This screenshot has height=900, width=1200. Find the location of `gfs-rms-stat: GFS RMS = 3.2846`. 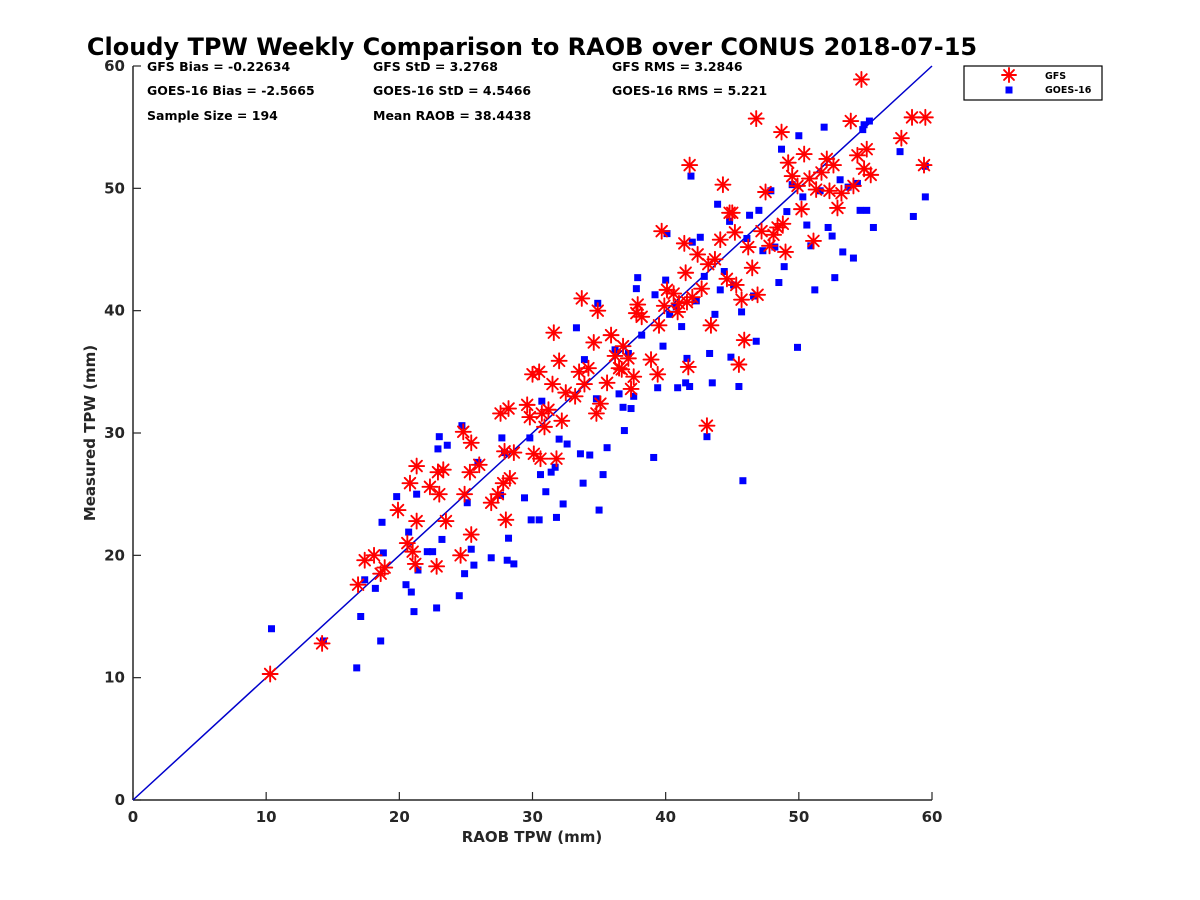

gfs-rms-stat: GFS RMS = 3.2846 is located at coordinates (677, 66).